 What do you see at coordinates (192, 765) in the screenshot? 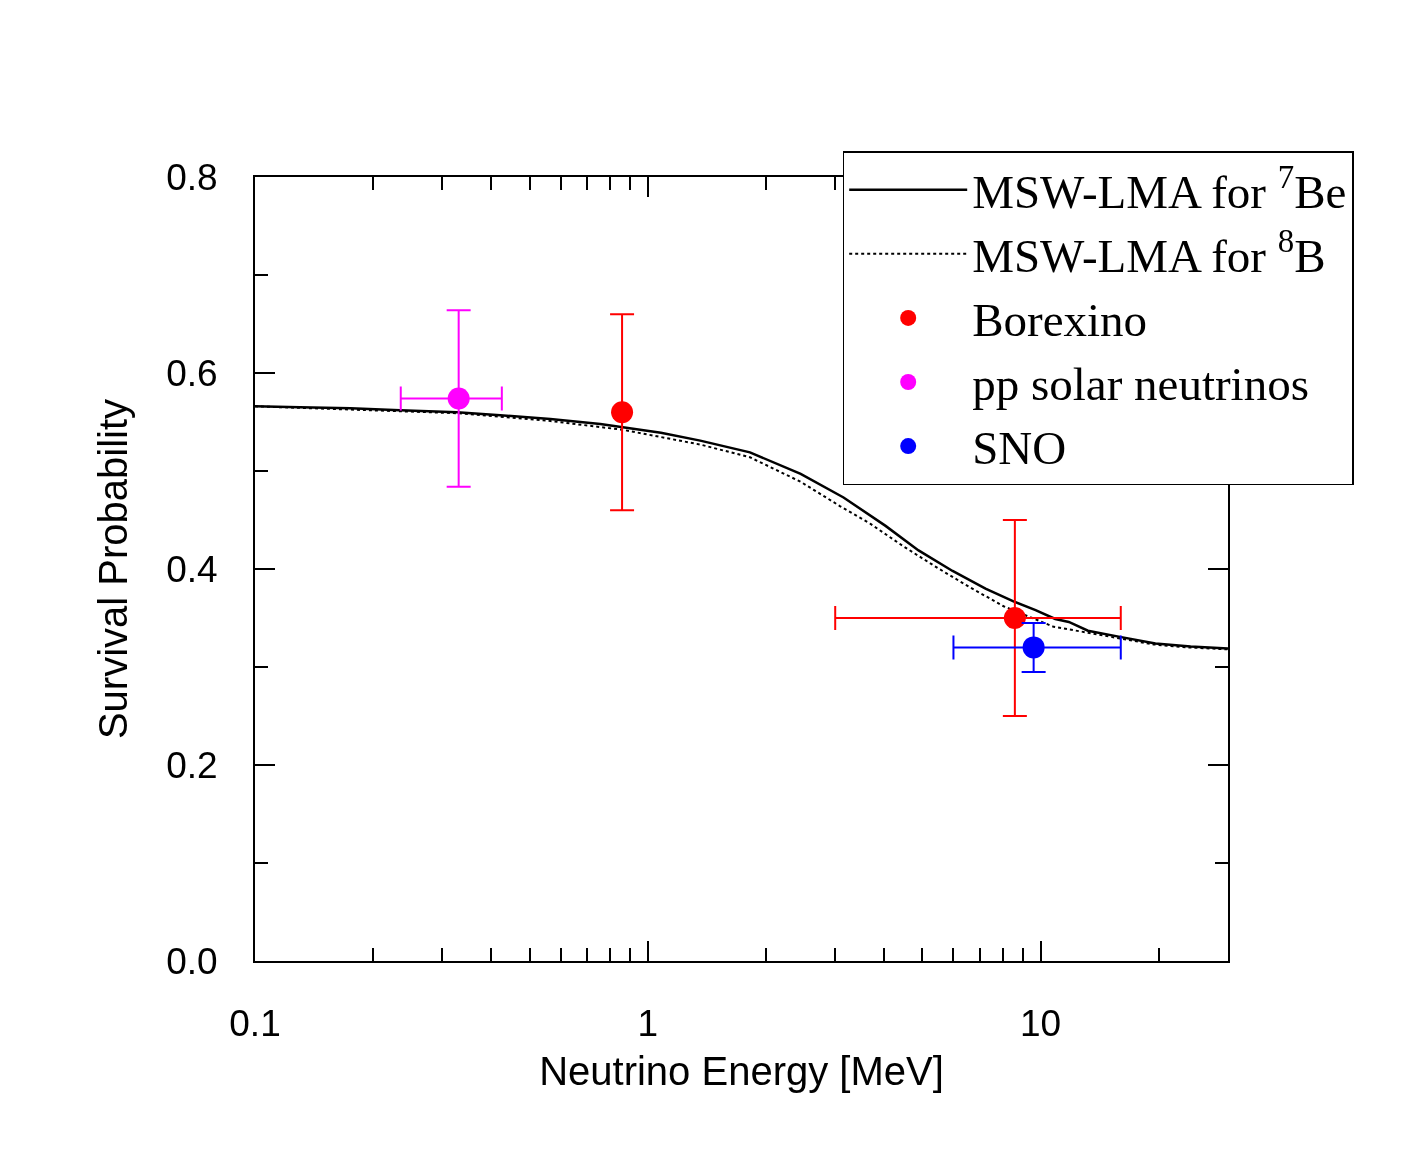
I see `y-tick-label: 0.2` at bounding box center [192, 765].